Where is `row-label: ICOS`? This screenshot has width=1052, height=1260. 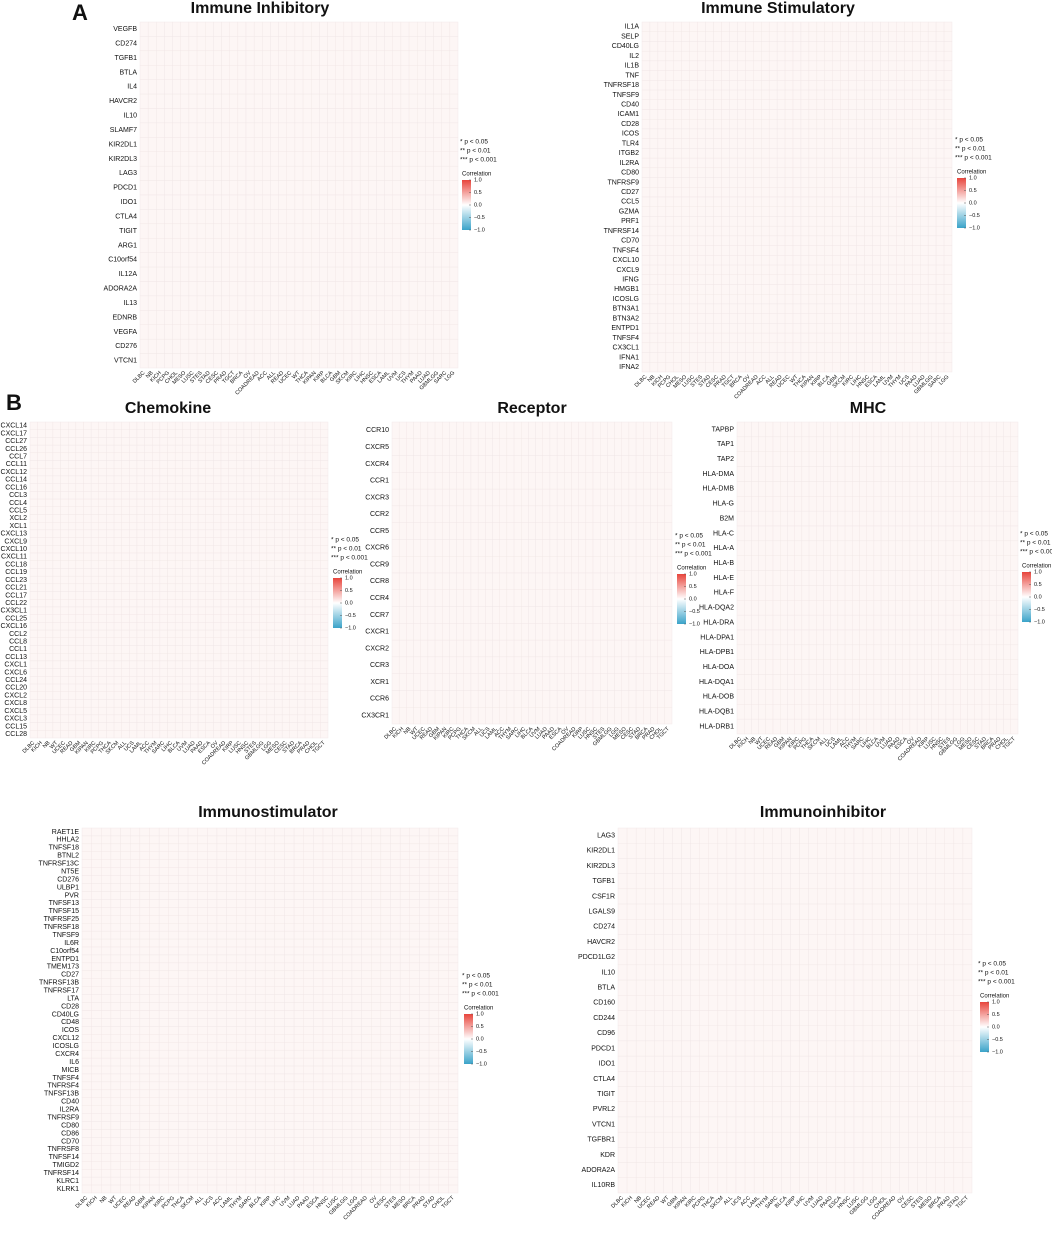
row-label: ICOS is located at coordinates (630, 134).